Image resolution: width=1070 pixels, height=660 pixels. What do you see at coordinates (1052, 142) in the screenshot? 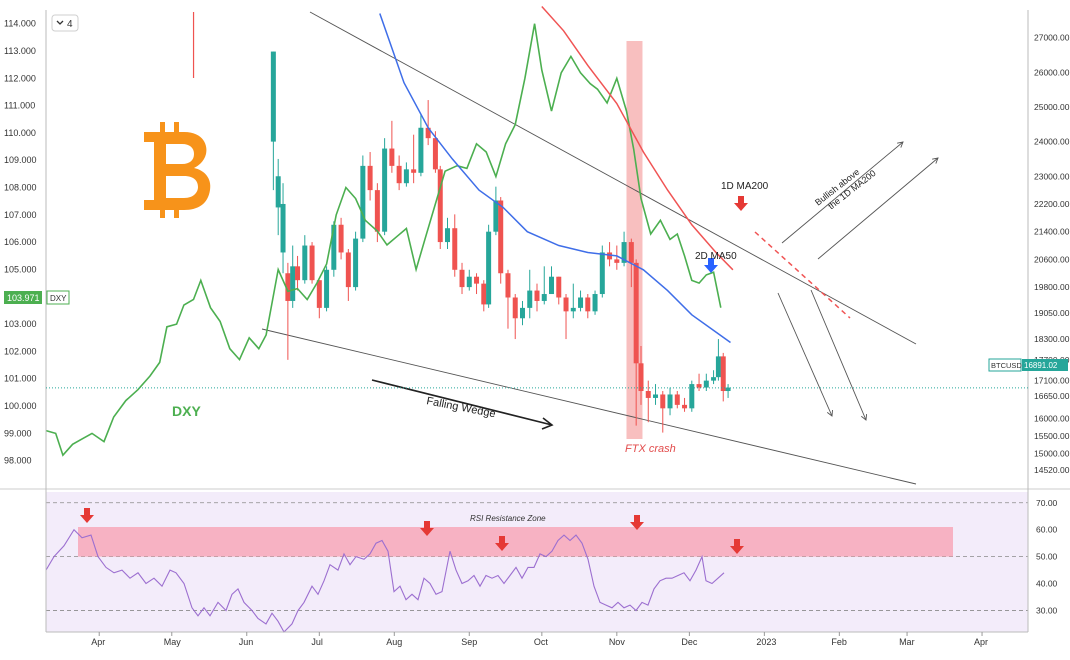
I see `btc-tick-label: 24000.00` at bounding box center [1052, 142].